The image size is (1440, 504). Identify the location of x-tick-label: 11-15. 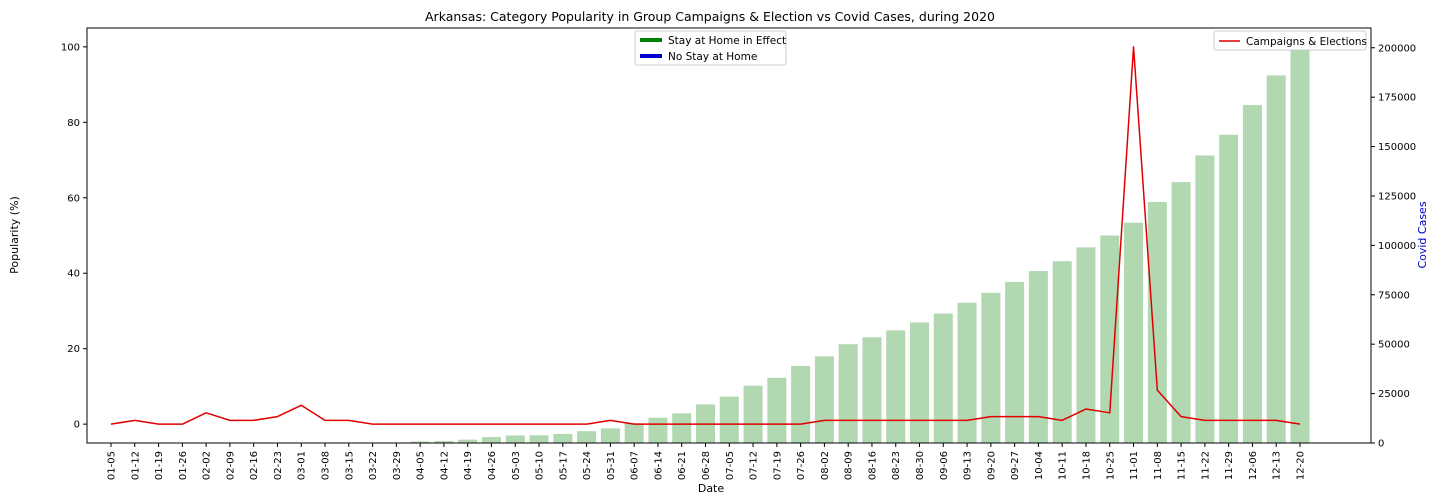
(1182, 465).